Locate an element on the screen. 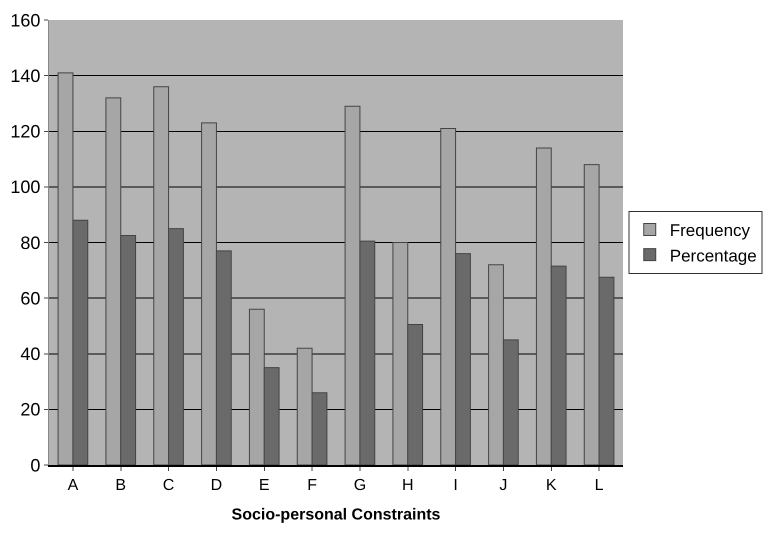 This screenshot has height=535, width=773. x-tick-label: J is located at coordinates (503, 485).